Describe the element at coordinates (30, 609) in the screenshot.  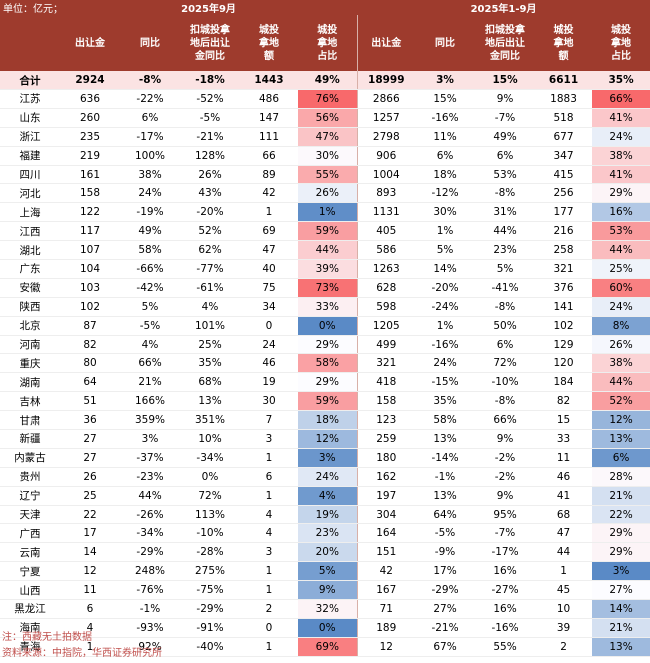
I see `region-name: 黑龙江` at that location.